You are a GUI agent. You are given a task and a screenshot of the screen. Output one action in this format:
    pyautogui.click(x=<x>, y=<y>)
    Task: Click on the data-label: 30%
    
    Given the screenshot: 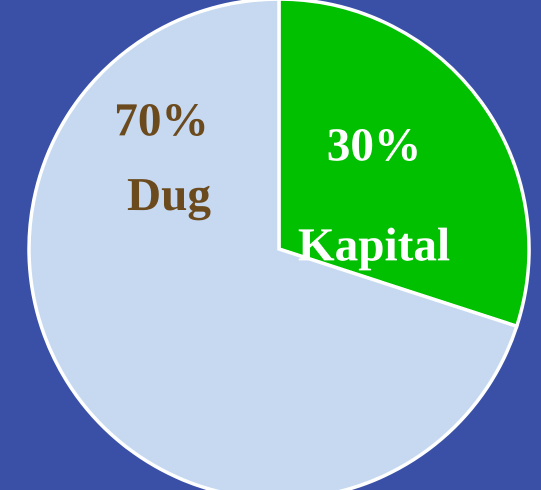 What is the action you would take?
    pyautogui.click(x=372, y=144)
    